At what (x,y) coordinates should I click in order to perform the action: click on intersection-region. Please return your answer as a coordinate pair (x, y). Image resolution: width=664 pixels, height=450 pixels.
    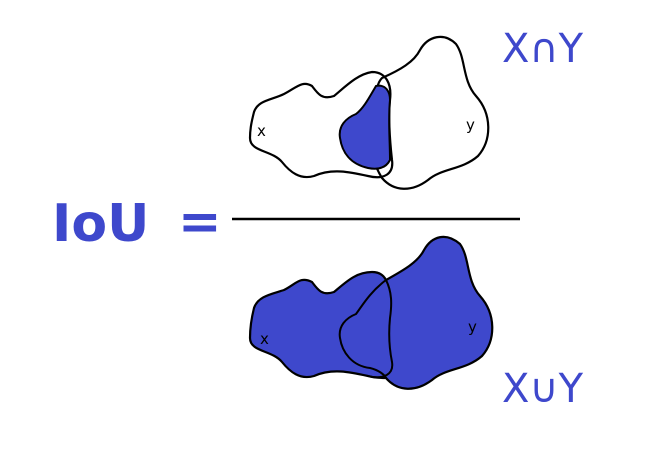
    Looking at the image, I should click on (365, 127).